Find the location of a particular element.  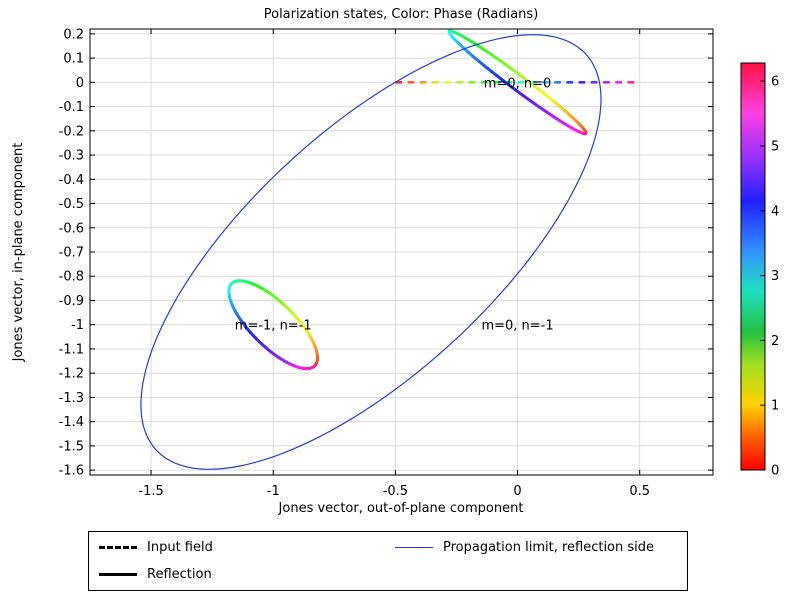

colorbar-tick-label: 4 is located at coordinates (775, 211).